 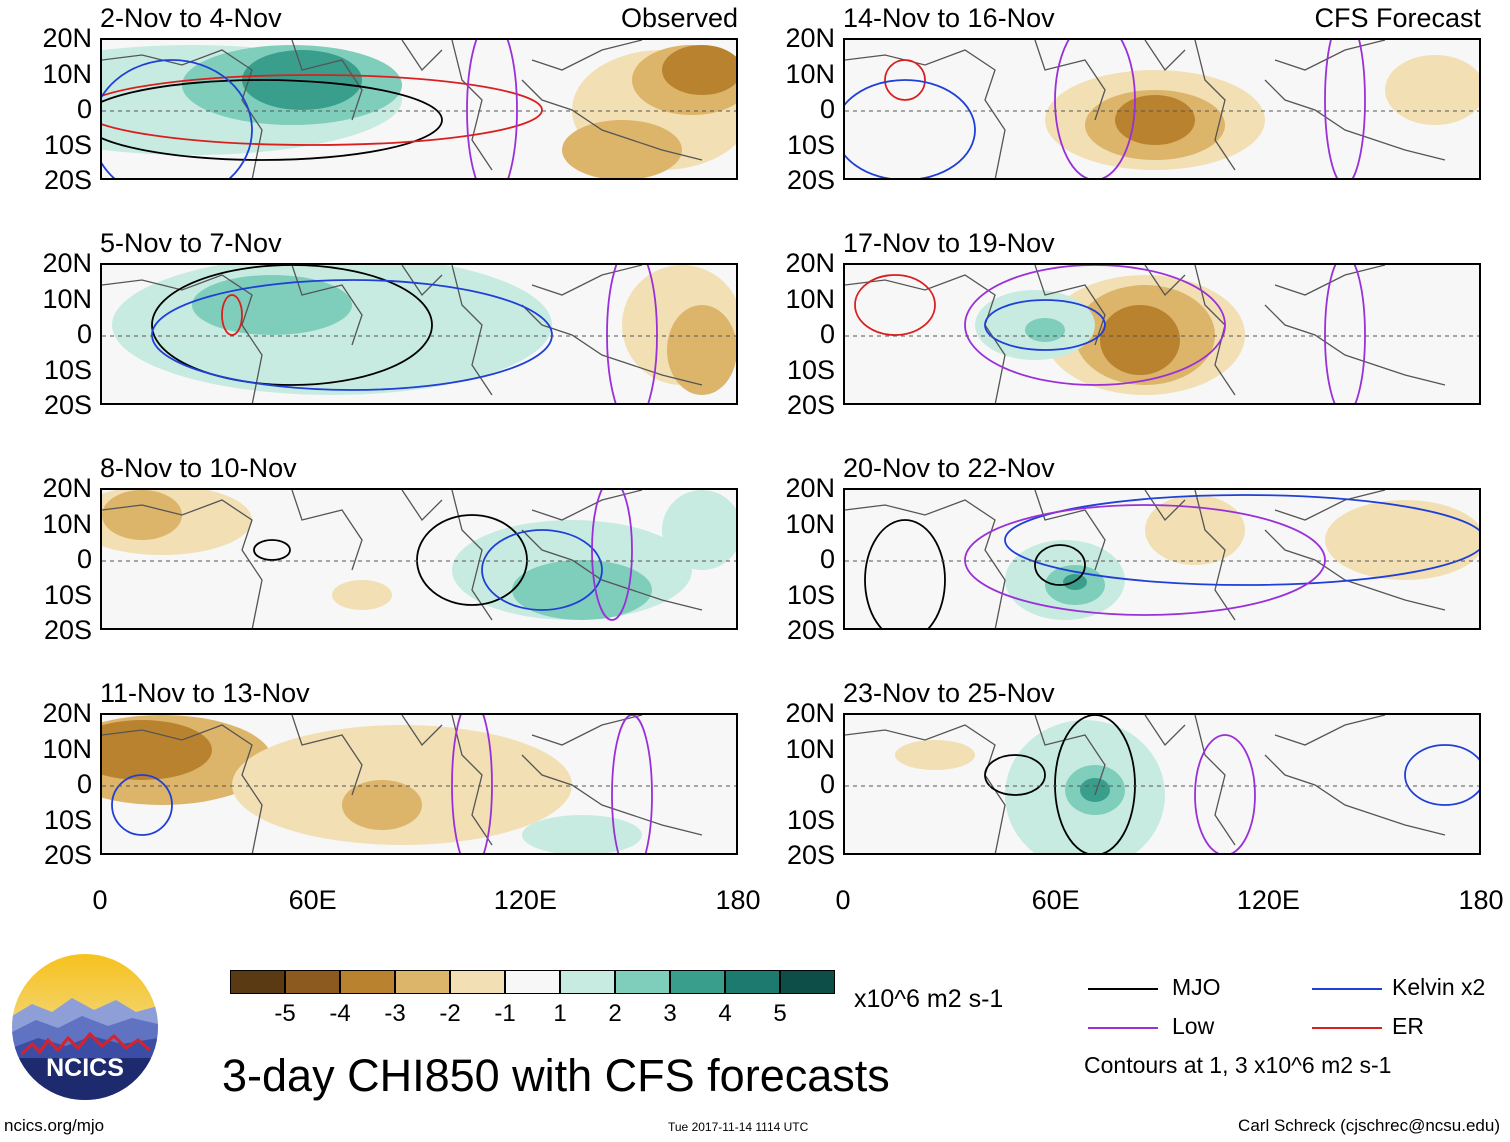 What do you see at coordinates (738, 1127) in the screenshot?
I see `footer-center: Tue 2017-11-14 1114 UTC` at bounding box center [738, 1127].